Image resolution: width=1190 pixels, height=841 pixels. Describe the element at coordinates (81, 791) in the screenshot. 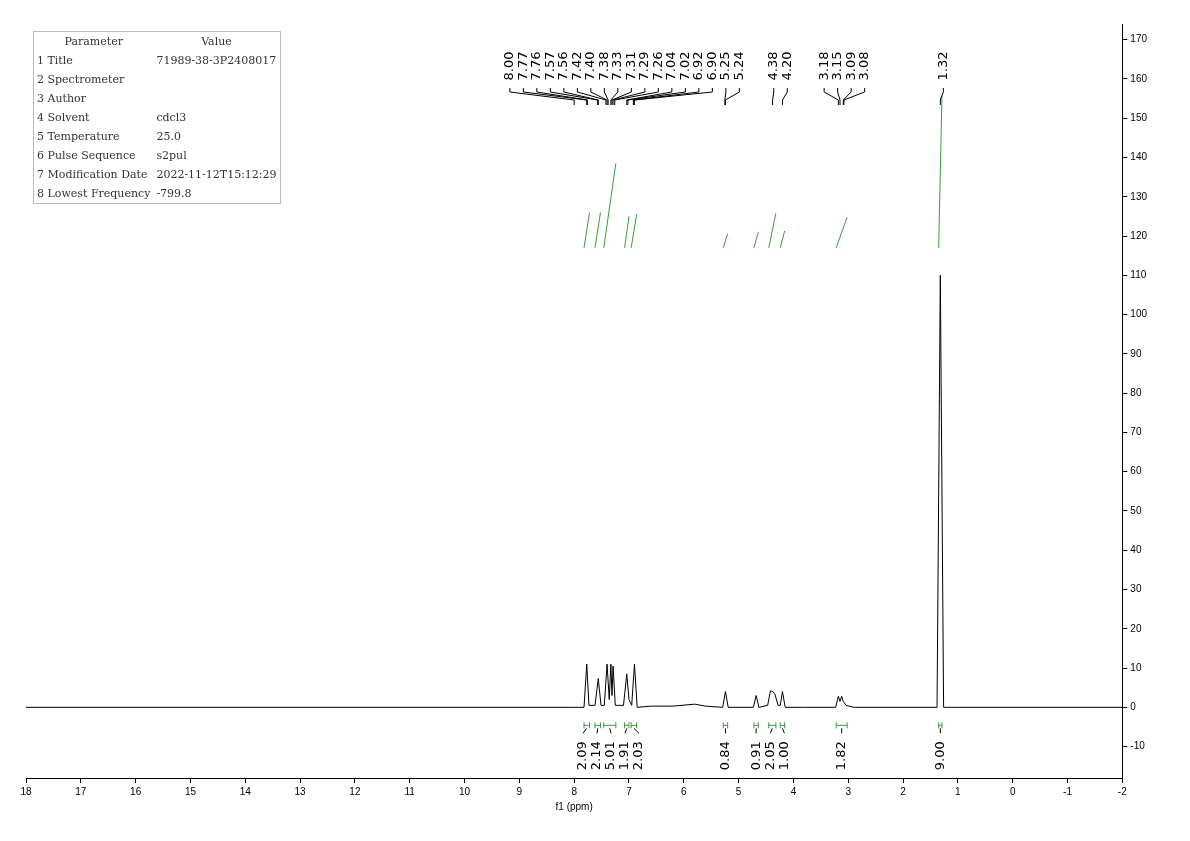

I see `x-tick-label: 17` at that location.